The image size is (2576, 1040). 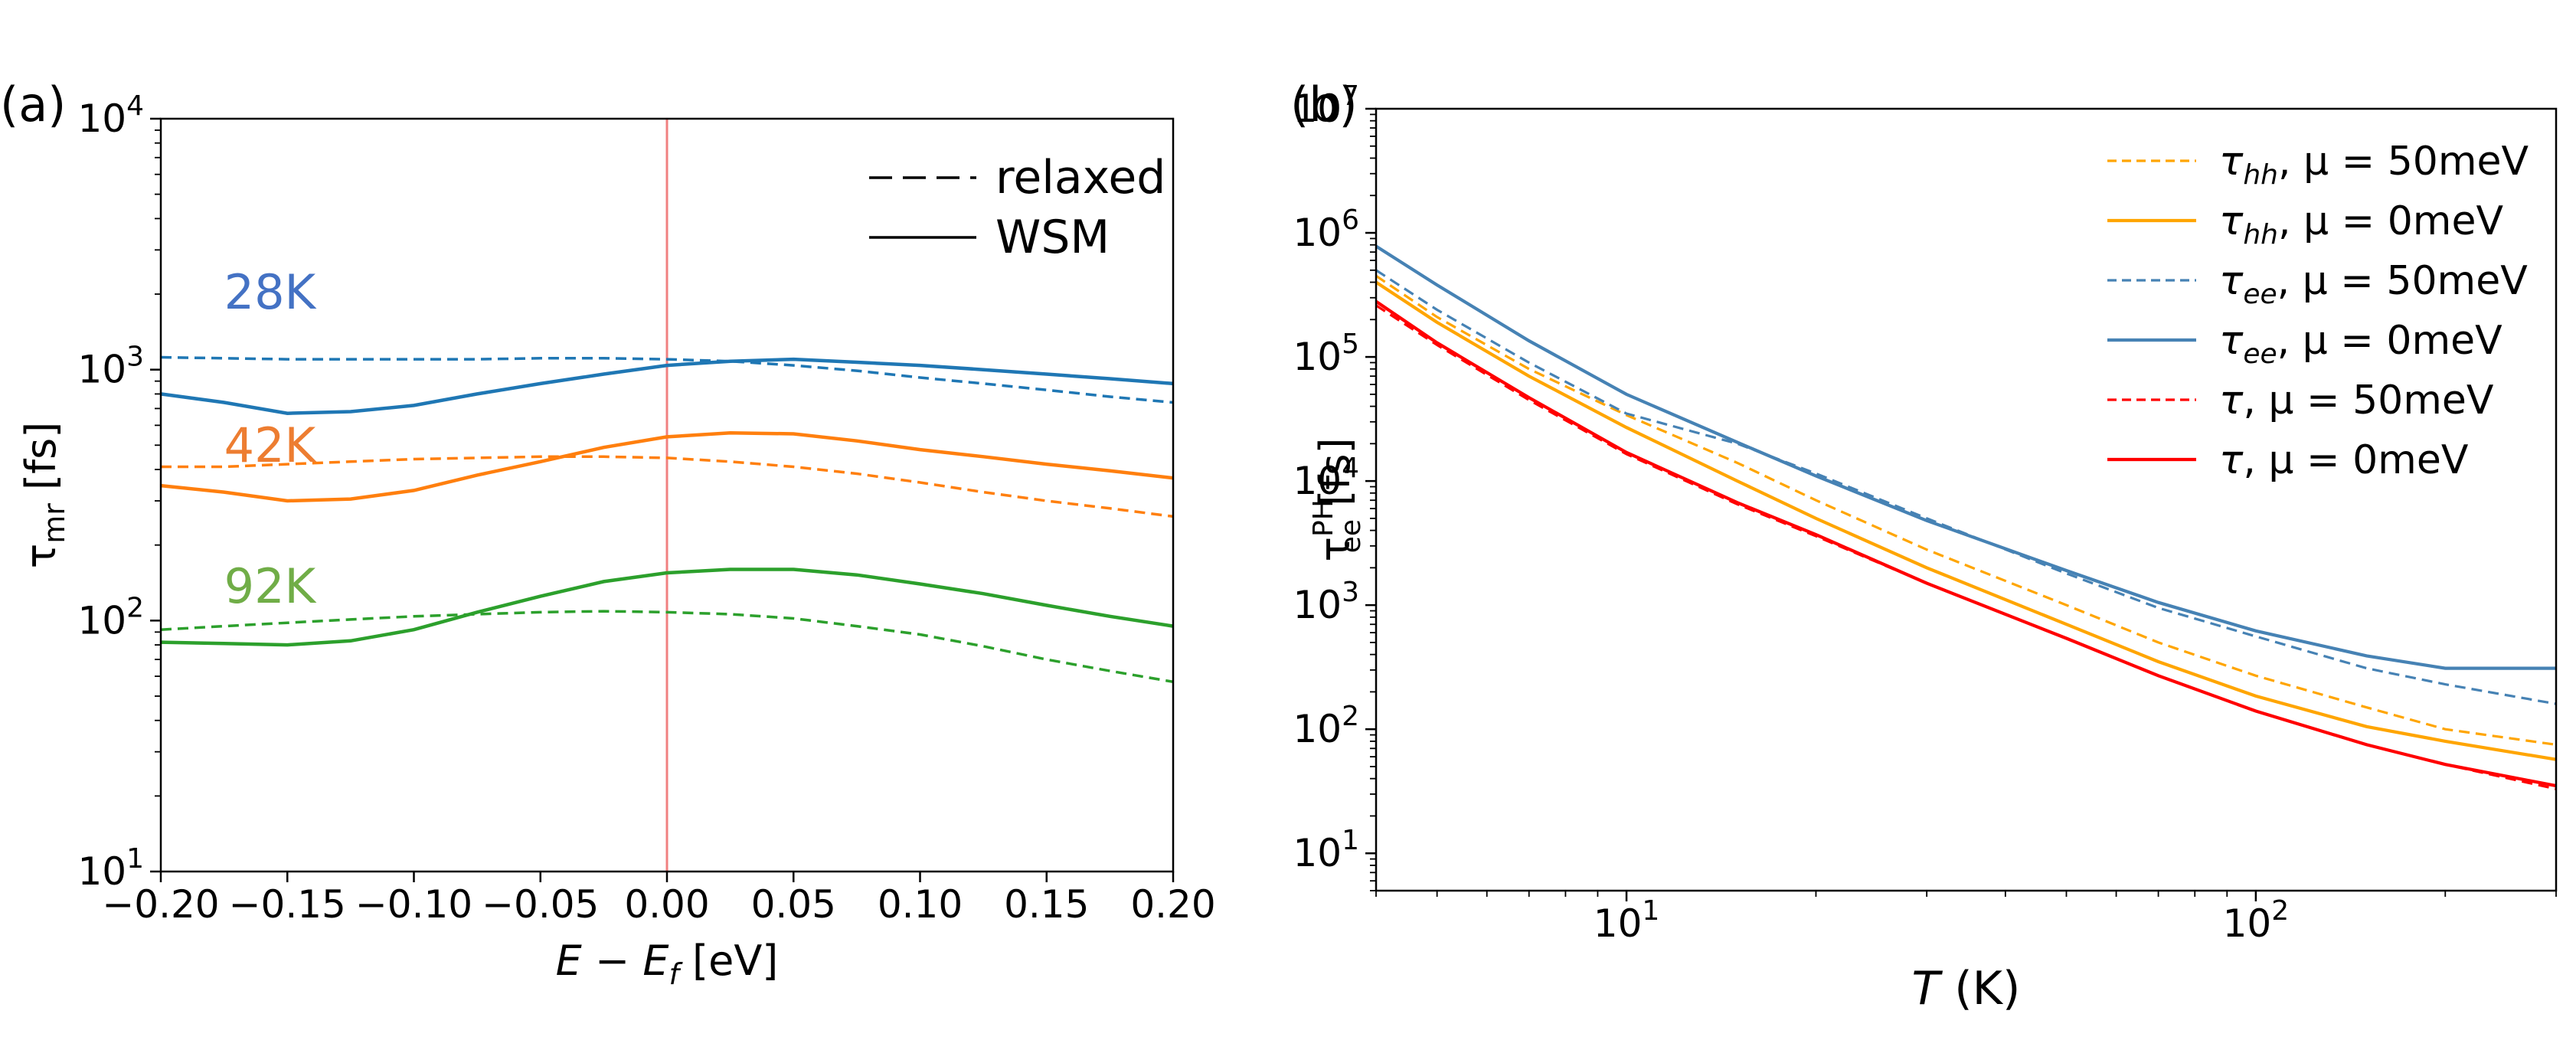 I want to click on x-tick-label: −0.15, so click(x=287, y=904).